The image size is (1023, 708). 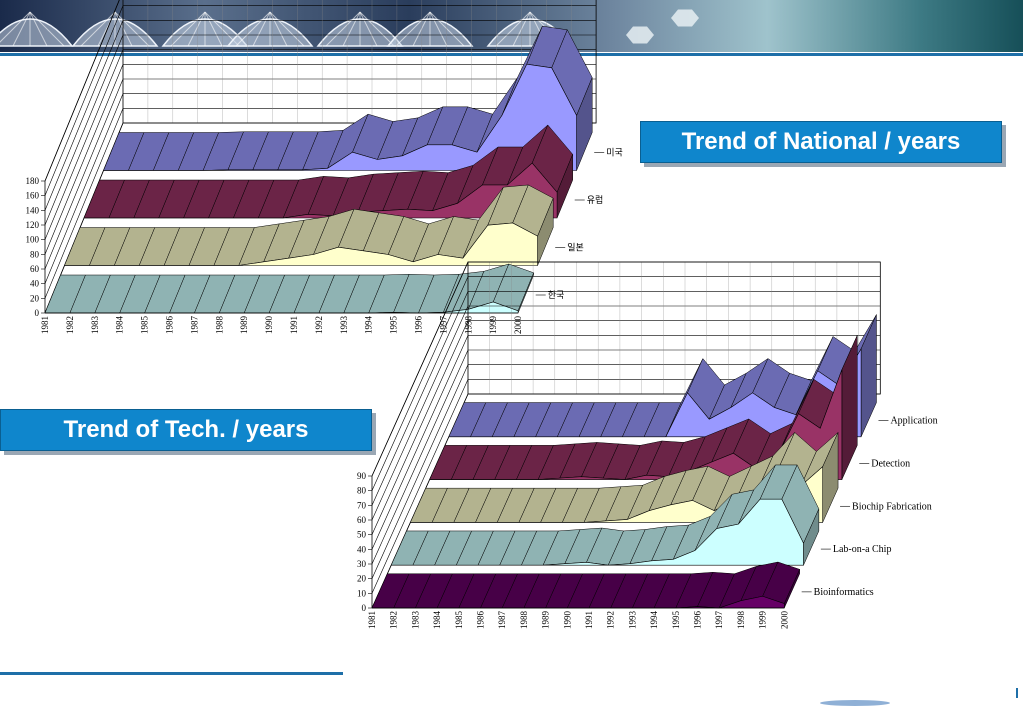 What do you see at coordinates (304, 288) in the screenshot?
I see `series-한국: 한국` at bounding box center [304, 288].